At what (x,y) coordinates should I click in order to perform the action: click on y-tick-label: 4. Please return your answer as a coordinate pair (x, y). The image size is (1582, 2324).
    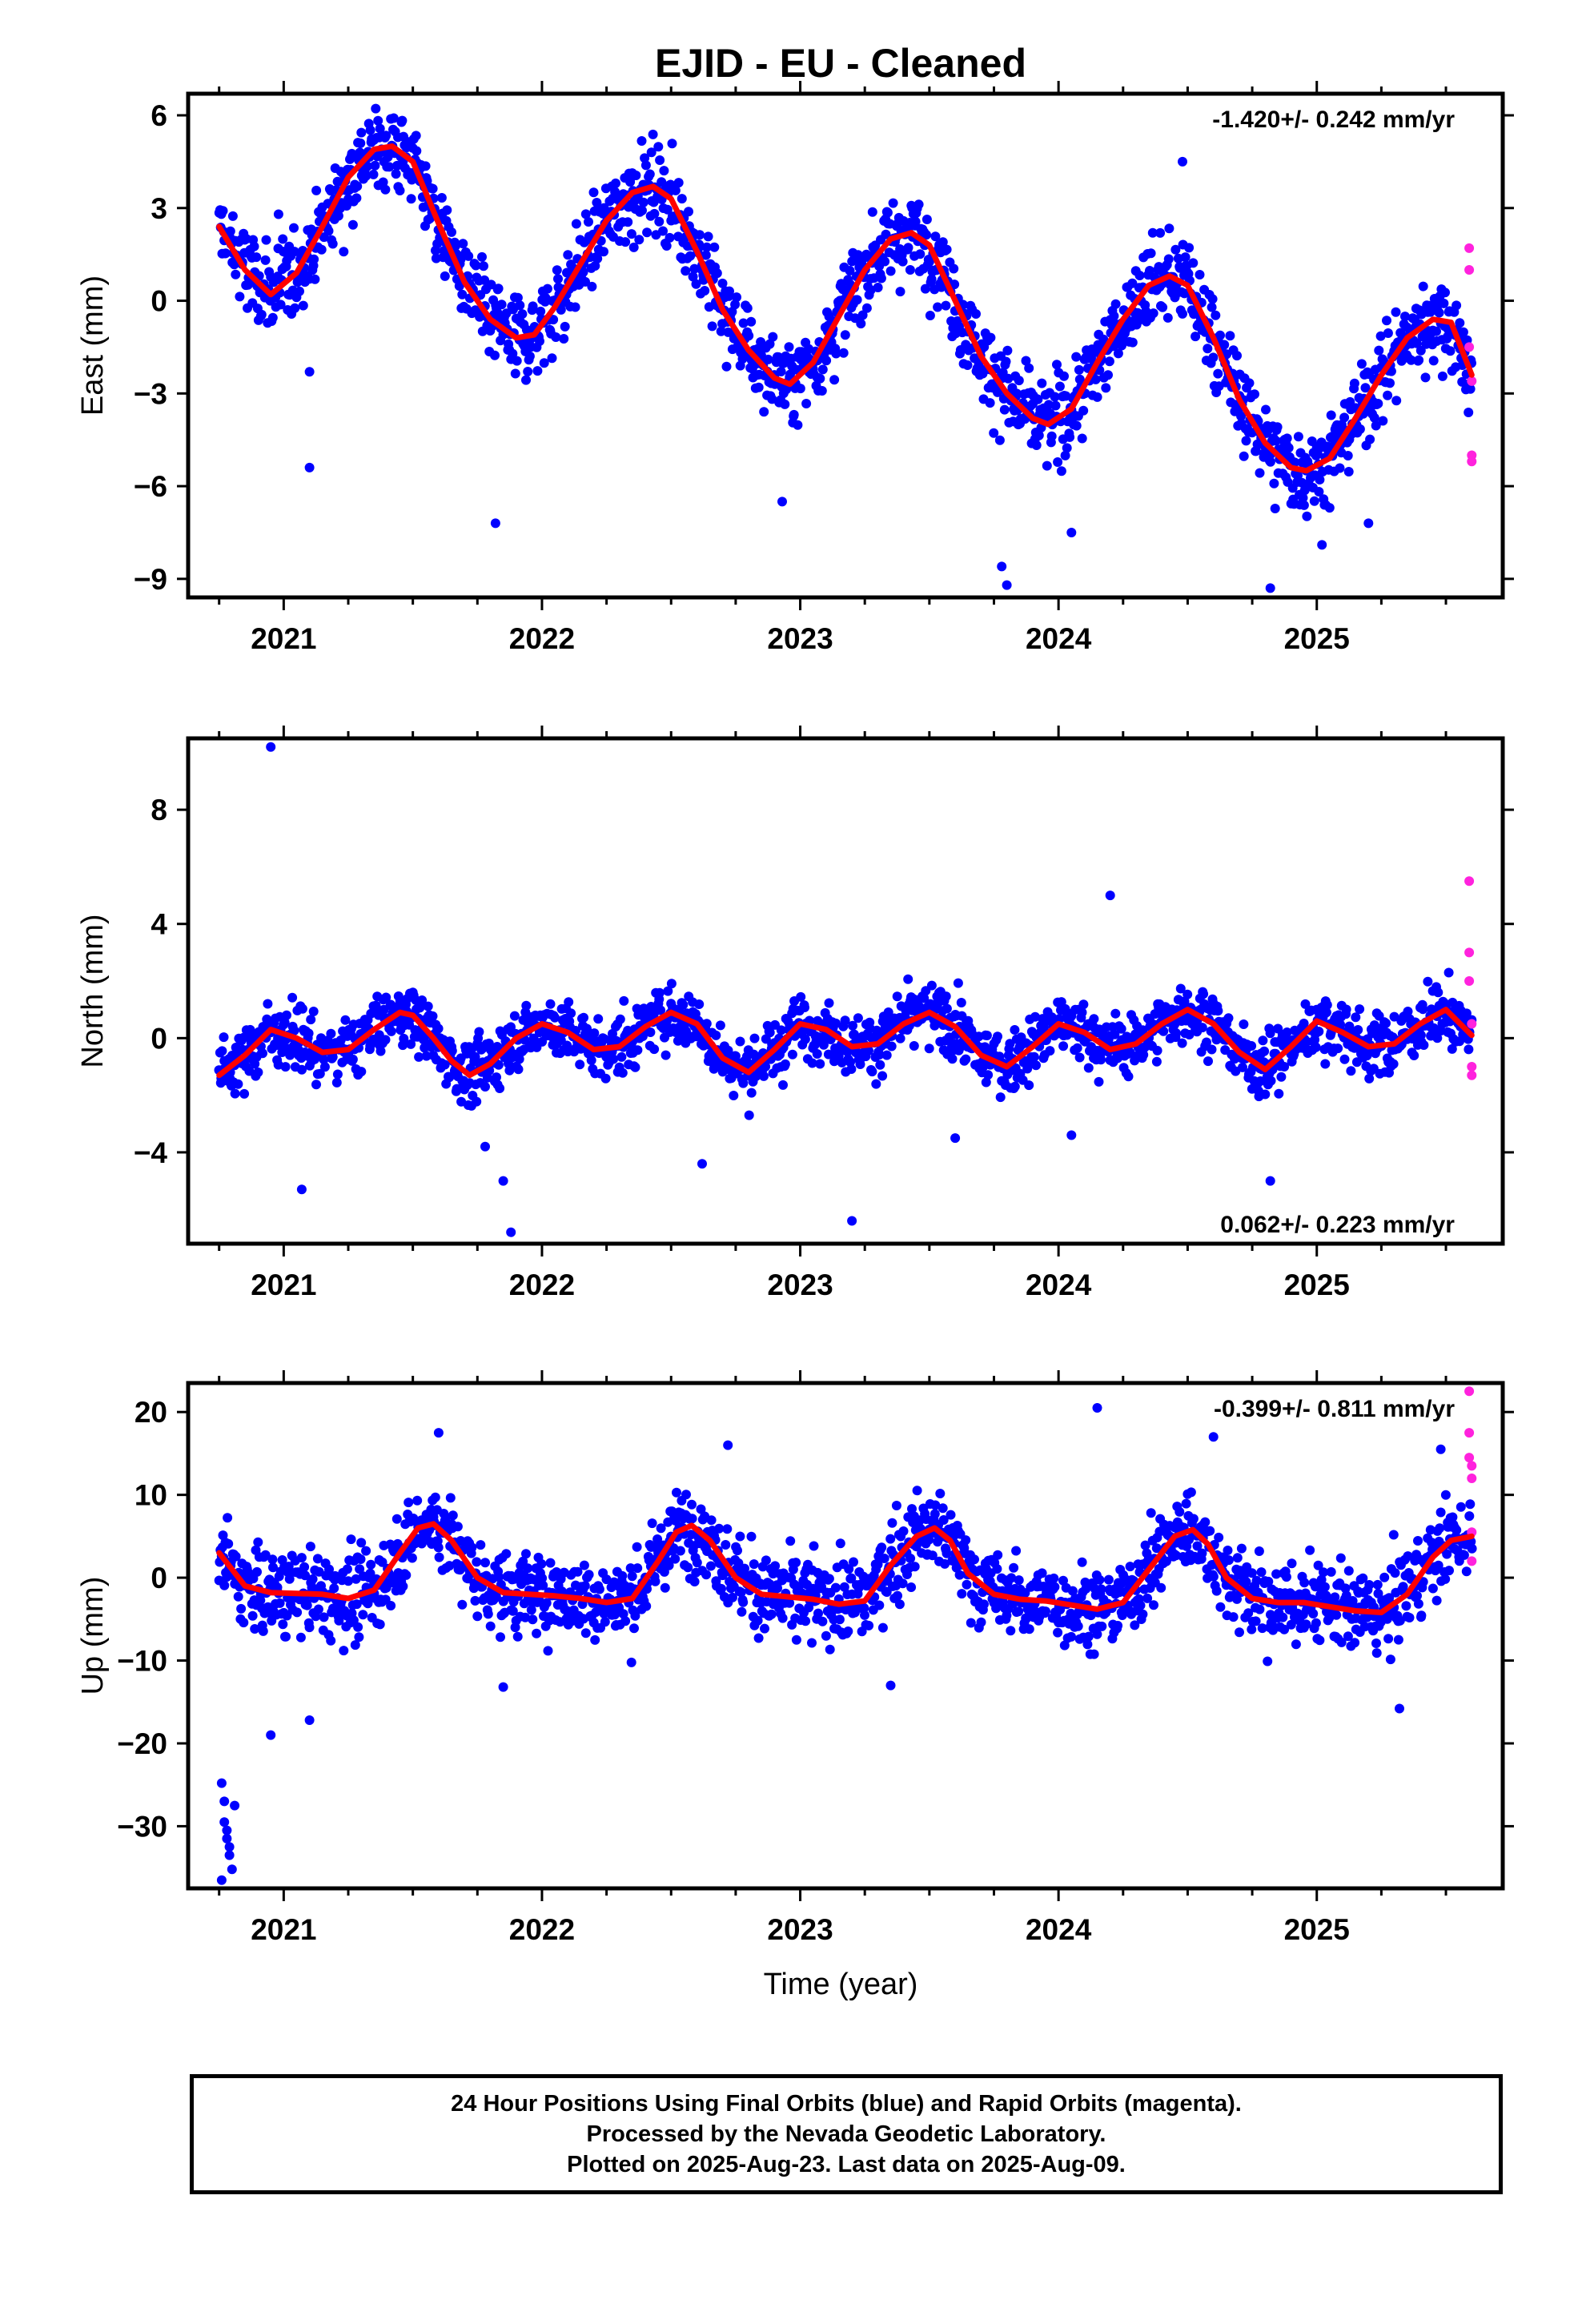
    Looking at the image, I should click on (159, 924).